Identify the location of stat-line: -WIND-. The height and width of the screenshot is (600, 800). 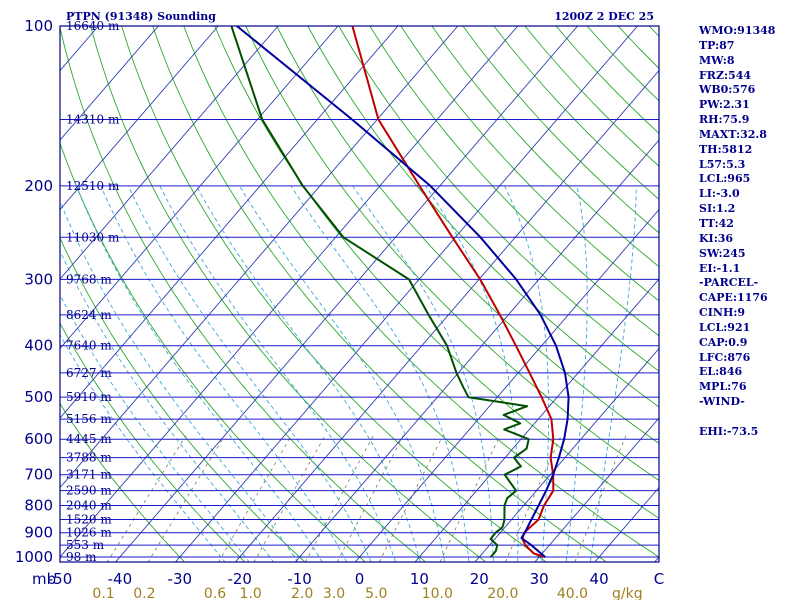
(722, 402).